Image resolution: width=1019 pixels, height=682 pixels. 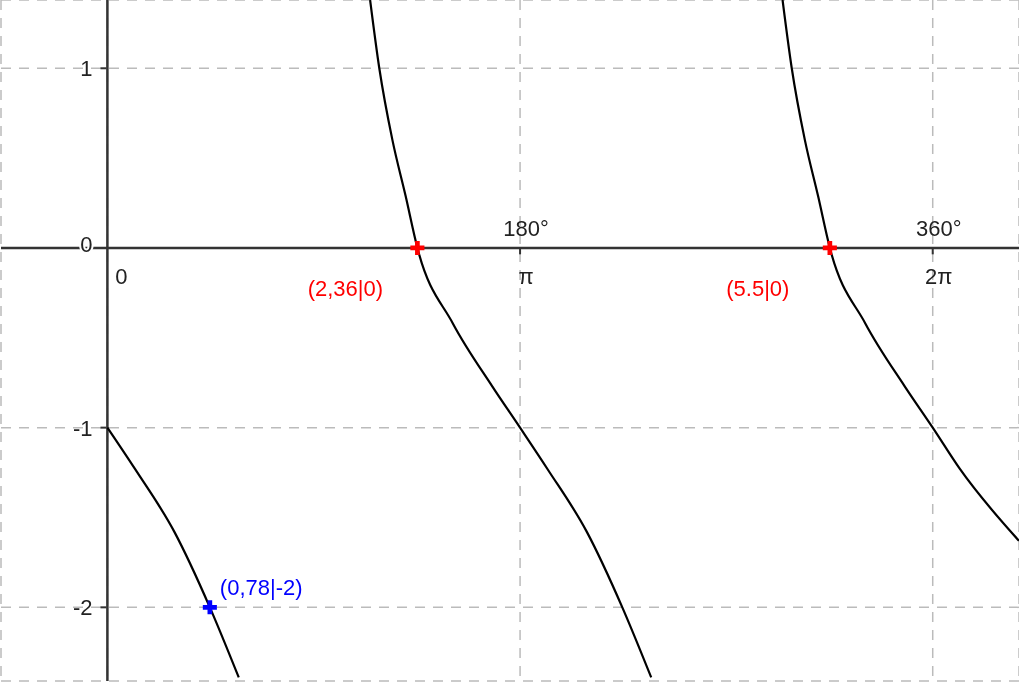 I want to click on x-tick-label: π, so click(x=526, y=277).